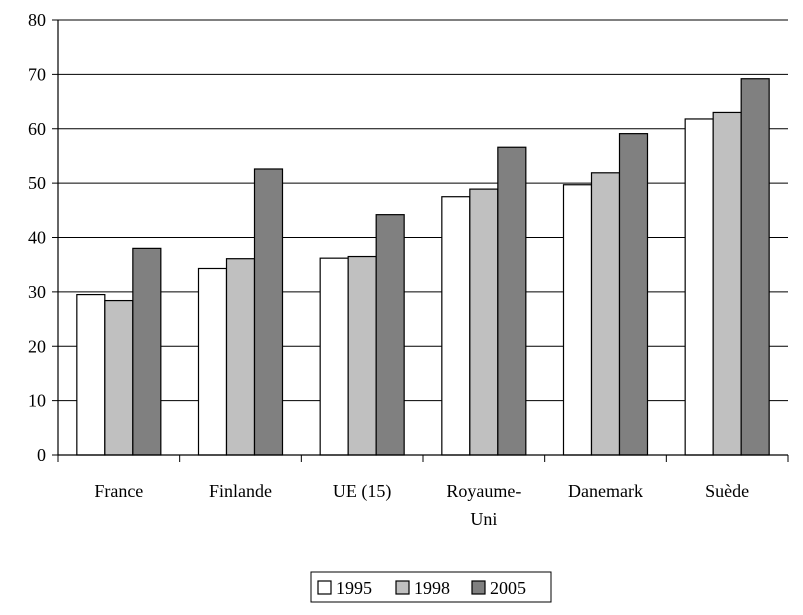 This screenshot has width=803, height=615. I want to click on y-tick-label: 40, so click(37, 238).